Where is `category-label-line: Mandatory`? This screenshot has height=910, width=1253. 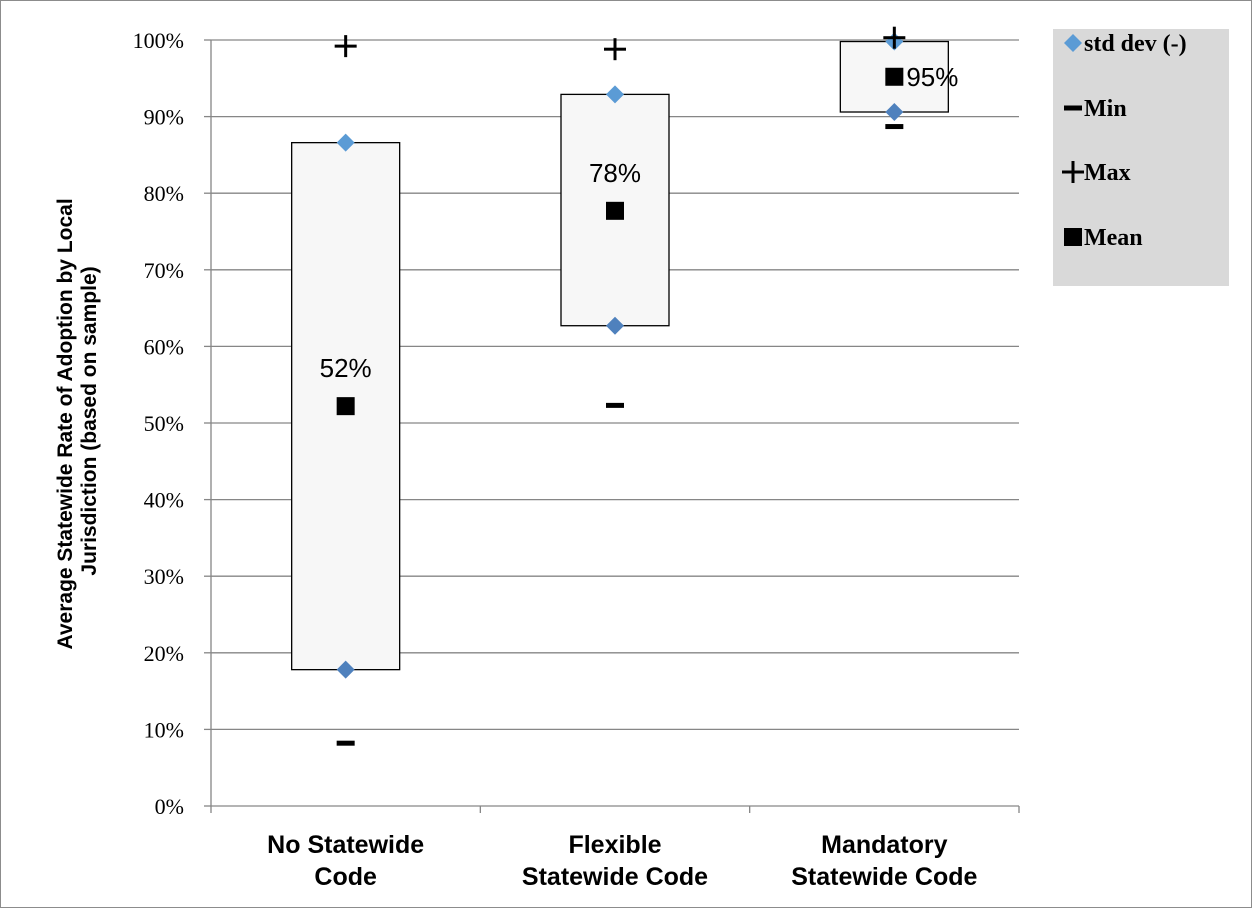
category-label-line: Mandatory is located at coordinates (884, 845).